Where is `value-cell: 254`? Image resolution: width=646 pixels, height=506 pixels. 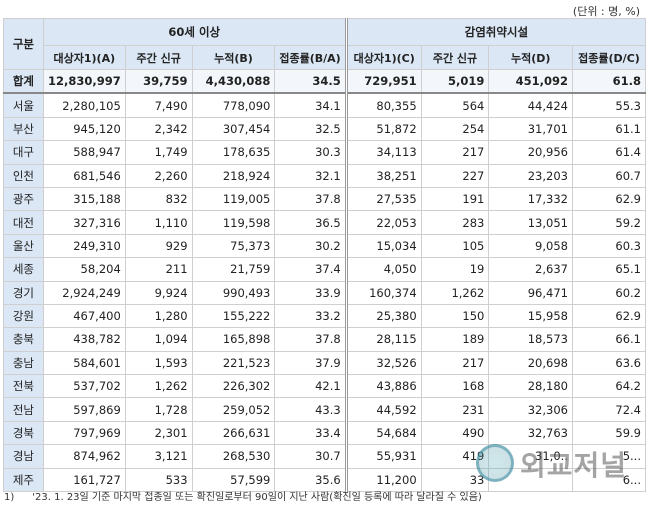 value-cell: 254 is located at coordinates (455, 129).